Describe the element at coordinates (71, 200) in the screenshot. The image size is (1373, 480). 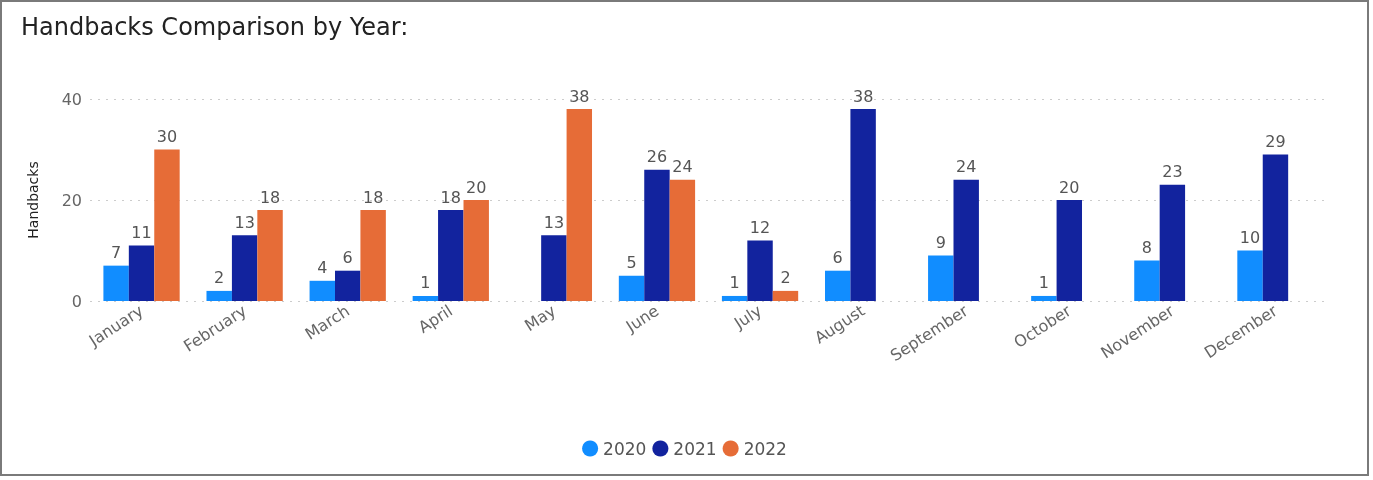
I see `y-tick-label: 20` at that location.